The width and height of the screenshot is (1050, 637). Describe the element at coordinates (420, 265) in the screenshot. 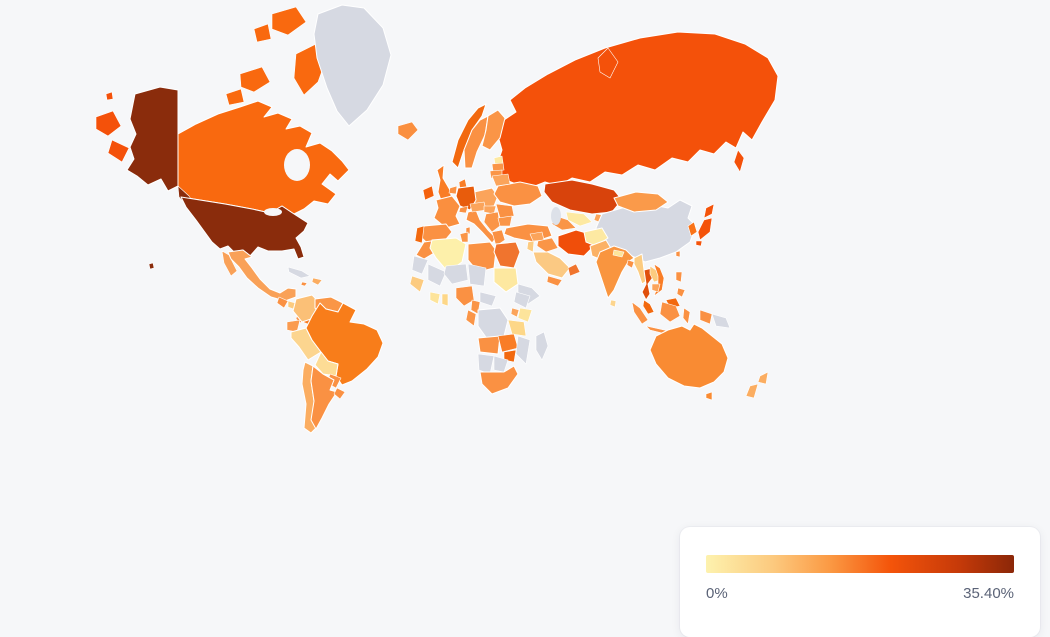

I see `country-mauritania` at that location.